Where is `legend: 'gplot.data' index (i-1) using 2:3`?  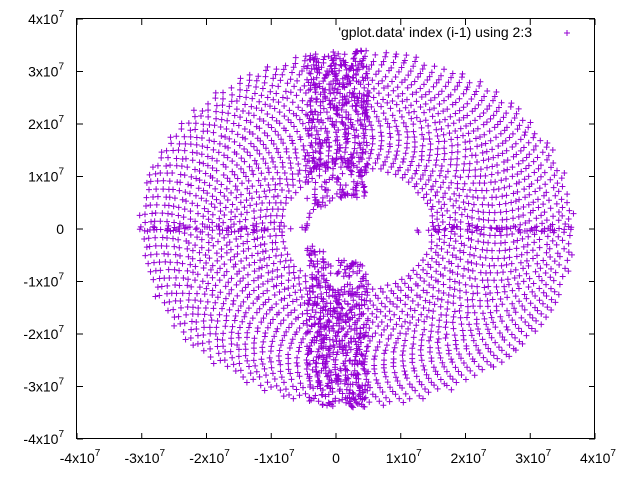 legend: 'gplot.data' index (i-1) using 2:3 is located at coordinates (454, 32).